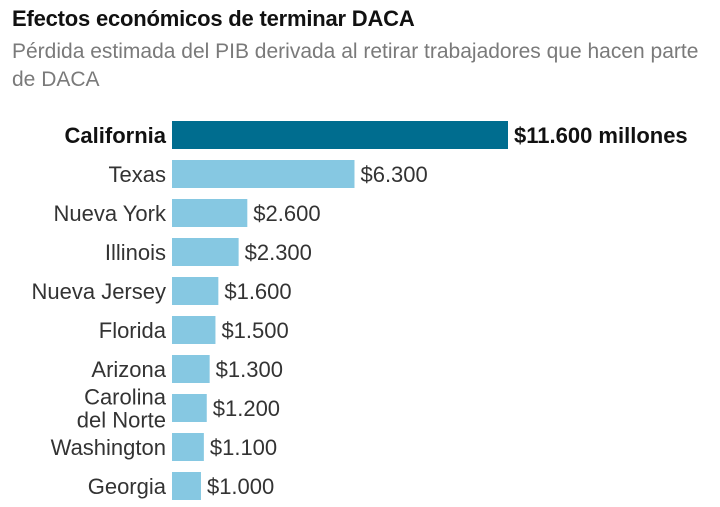  Describe the element at coordinates (254, 330) in the screenshot. I see `value-label: $1.500` at that location.